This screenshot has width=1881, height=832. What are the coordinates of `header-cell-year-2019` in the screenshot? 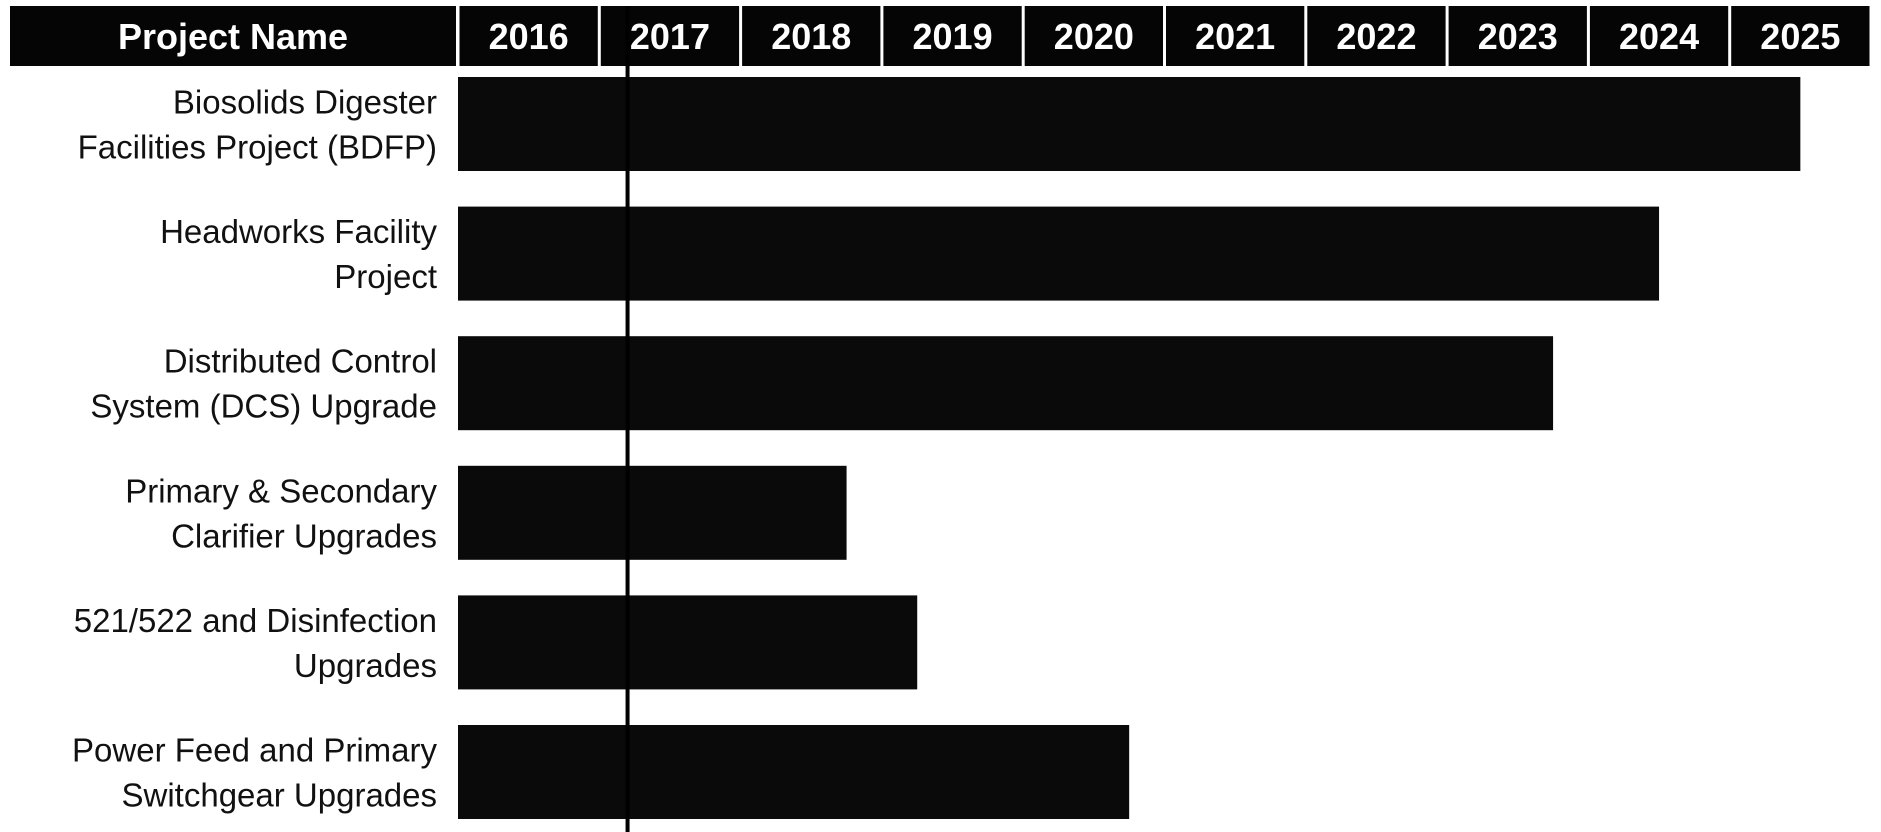 It's located at (952, 36).